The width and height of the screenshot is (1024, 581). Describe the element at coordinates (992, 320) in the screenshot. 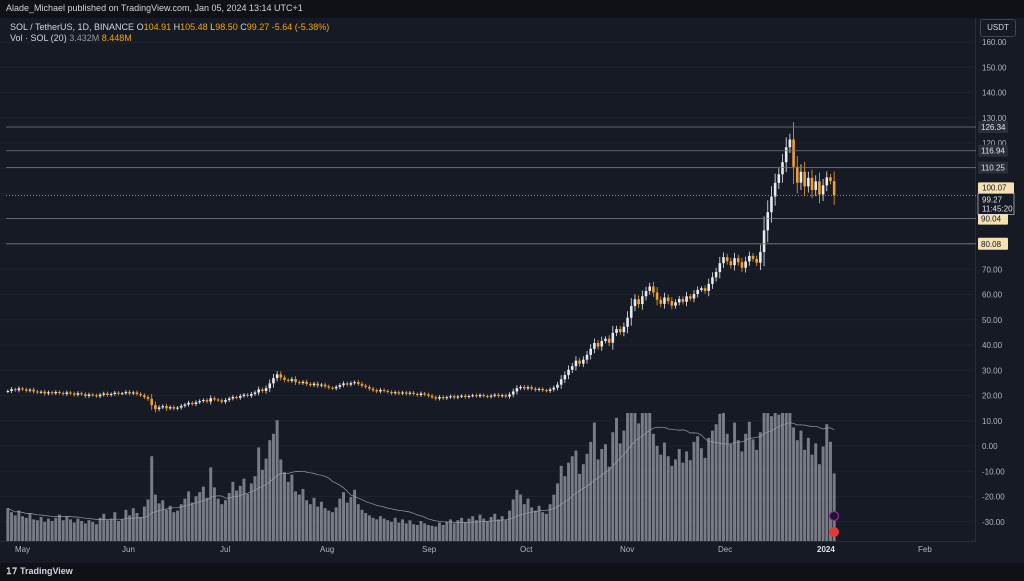

I see `price-axis-label: 50.00` at that location.